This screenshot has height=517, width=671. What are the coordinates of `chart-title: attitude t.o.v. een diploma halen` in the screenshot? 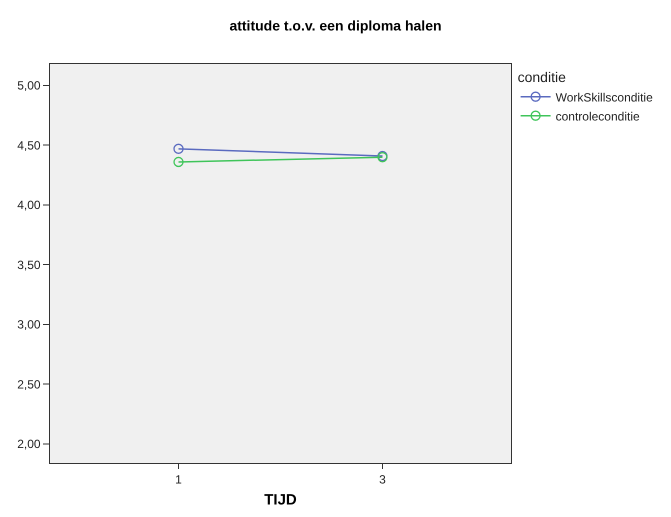 It's located at (335, 25).